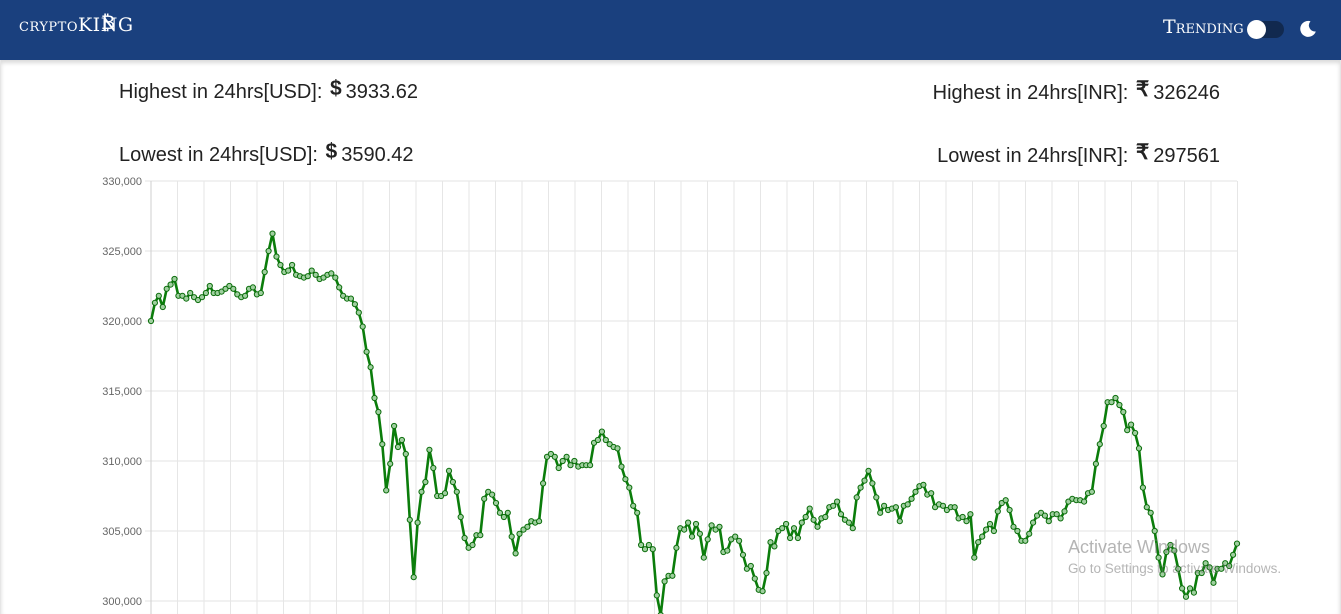  What do you see at coordinates (1308, 29) in the screenshot?
I see `moon-icon` at bounding box center [1308, 29].